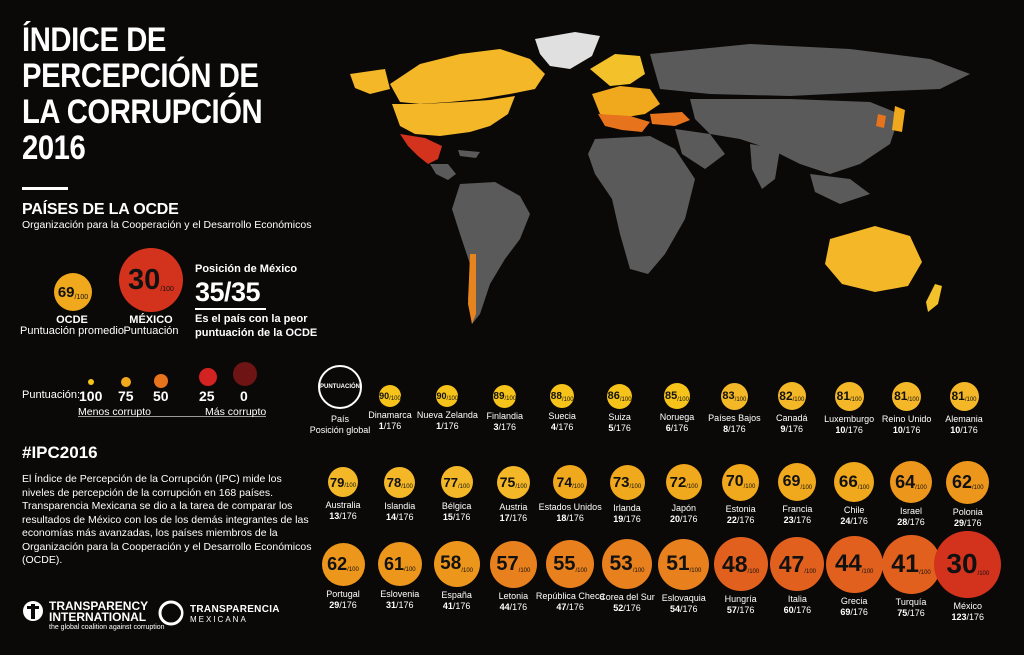 This screenshot has height=655, width=1024. What do you see at coordinates (400, 505) in the screenshot?
I see `country-name: Islandia` at bounding box center [400, 505].